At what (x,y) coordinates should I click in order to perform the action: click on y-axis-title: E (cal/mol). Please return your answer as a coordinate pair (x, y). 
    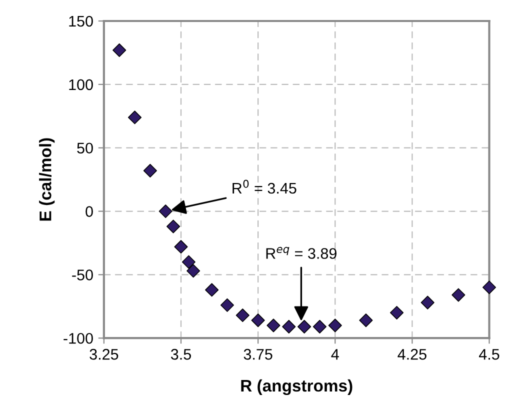
    Looking at the image, I should click on (47, 179).